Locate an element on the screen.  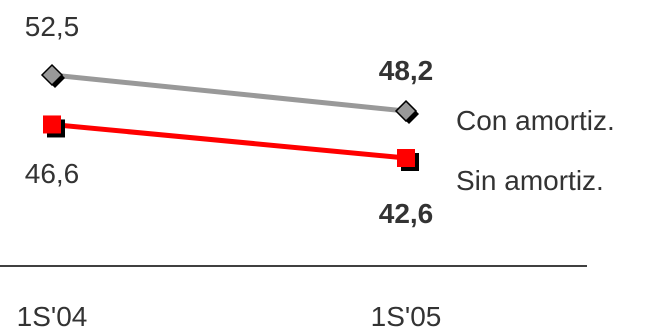
series-line-con-amortiz is located at coordinates (229, 93).